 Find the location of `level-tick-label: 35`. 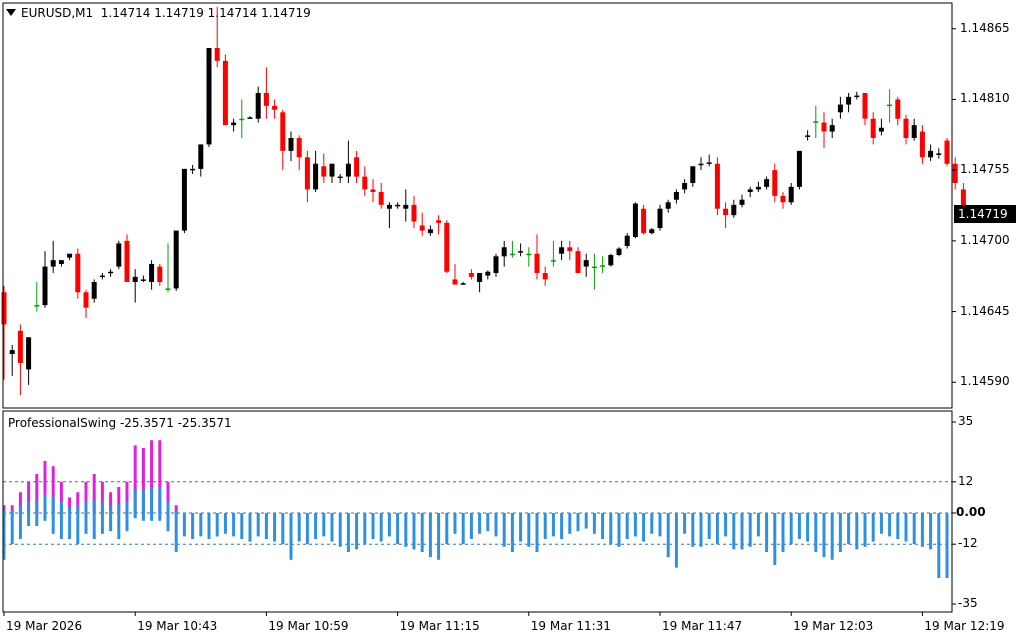

level-tick-label: 35 is located at coordinates (966, 421).